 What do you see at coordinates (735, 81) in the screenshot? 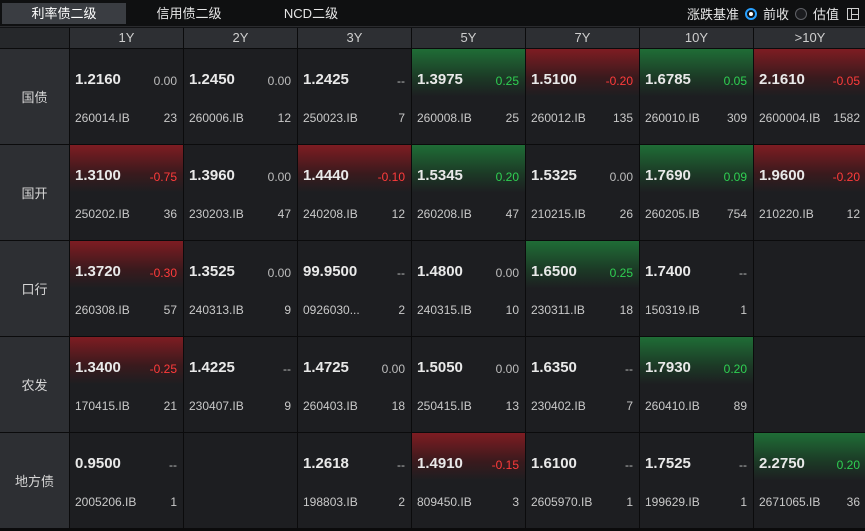
I see `change-value: 0.05` at bounding box center [735, 81].